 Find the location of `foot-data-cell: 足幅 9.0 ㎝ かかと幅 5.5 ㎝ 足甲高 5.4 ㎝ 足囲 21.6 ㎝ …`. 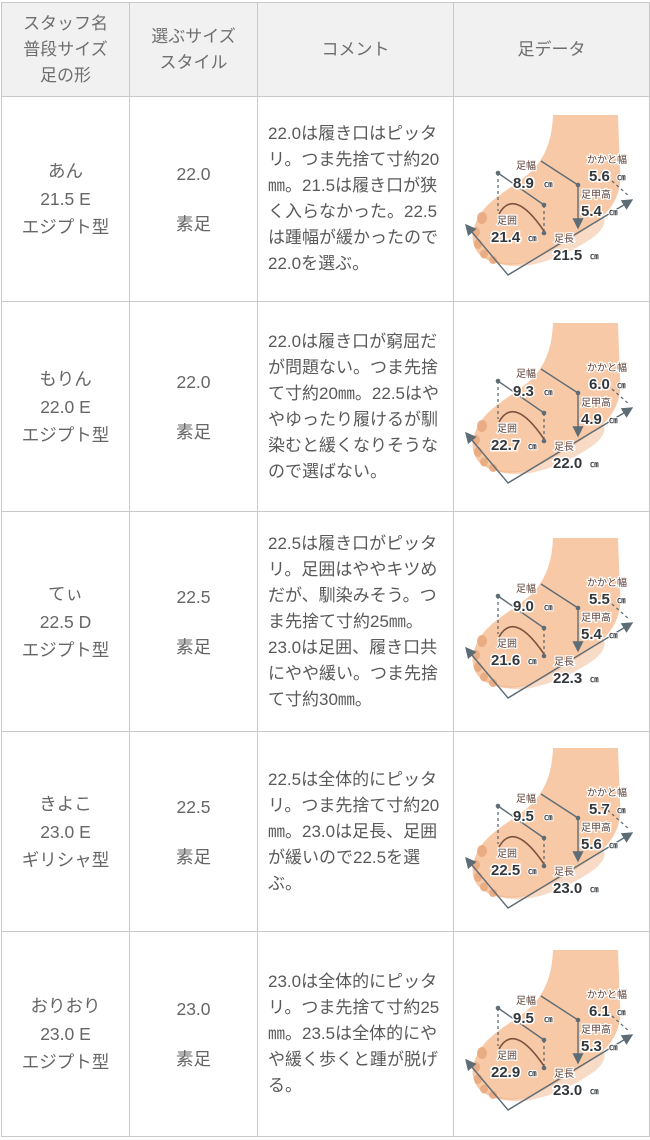

foot-data-cell: 足幅 9.0 ㎝ かかと幅 5.5 ㎝ 足甲高 5.4 ㎝ 足囲 21.6 ㎝ … is located at coordinates (551, 621).